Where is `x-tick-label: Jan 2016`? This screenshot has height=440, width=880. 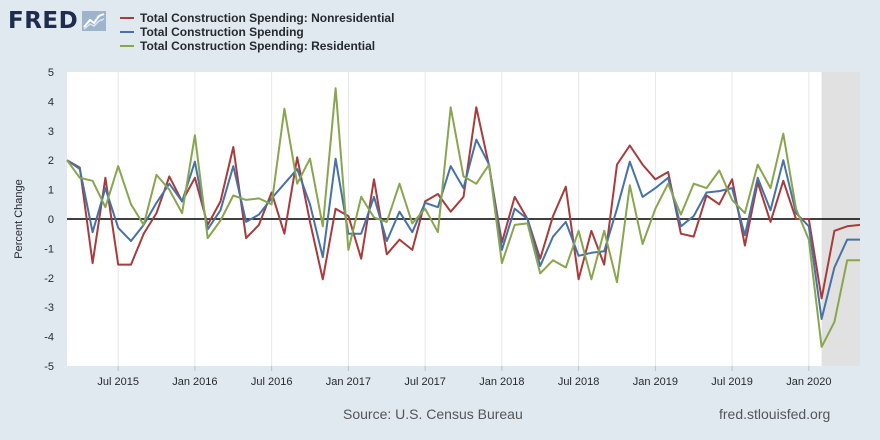 x-tick-label: Jan 2016 is located at coordinates (194, 382).